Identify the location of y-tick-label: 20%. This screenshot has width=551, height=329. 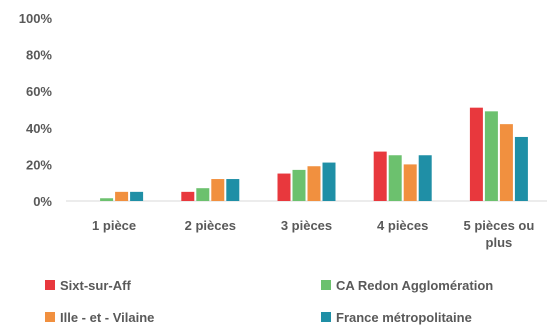
(39, 164).